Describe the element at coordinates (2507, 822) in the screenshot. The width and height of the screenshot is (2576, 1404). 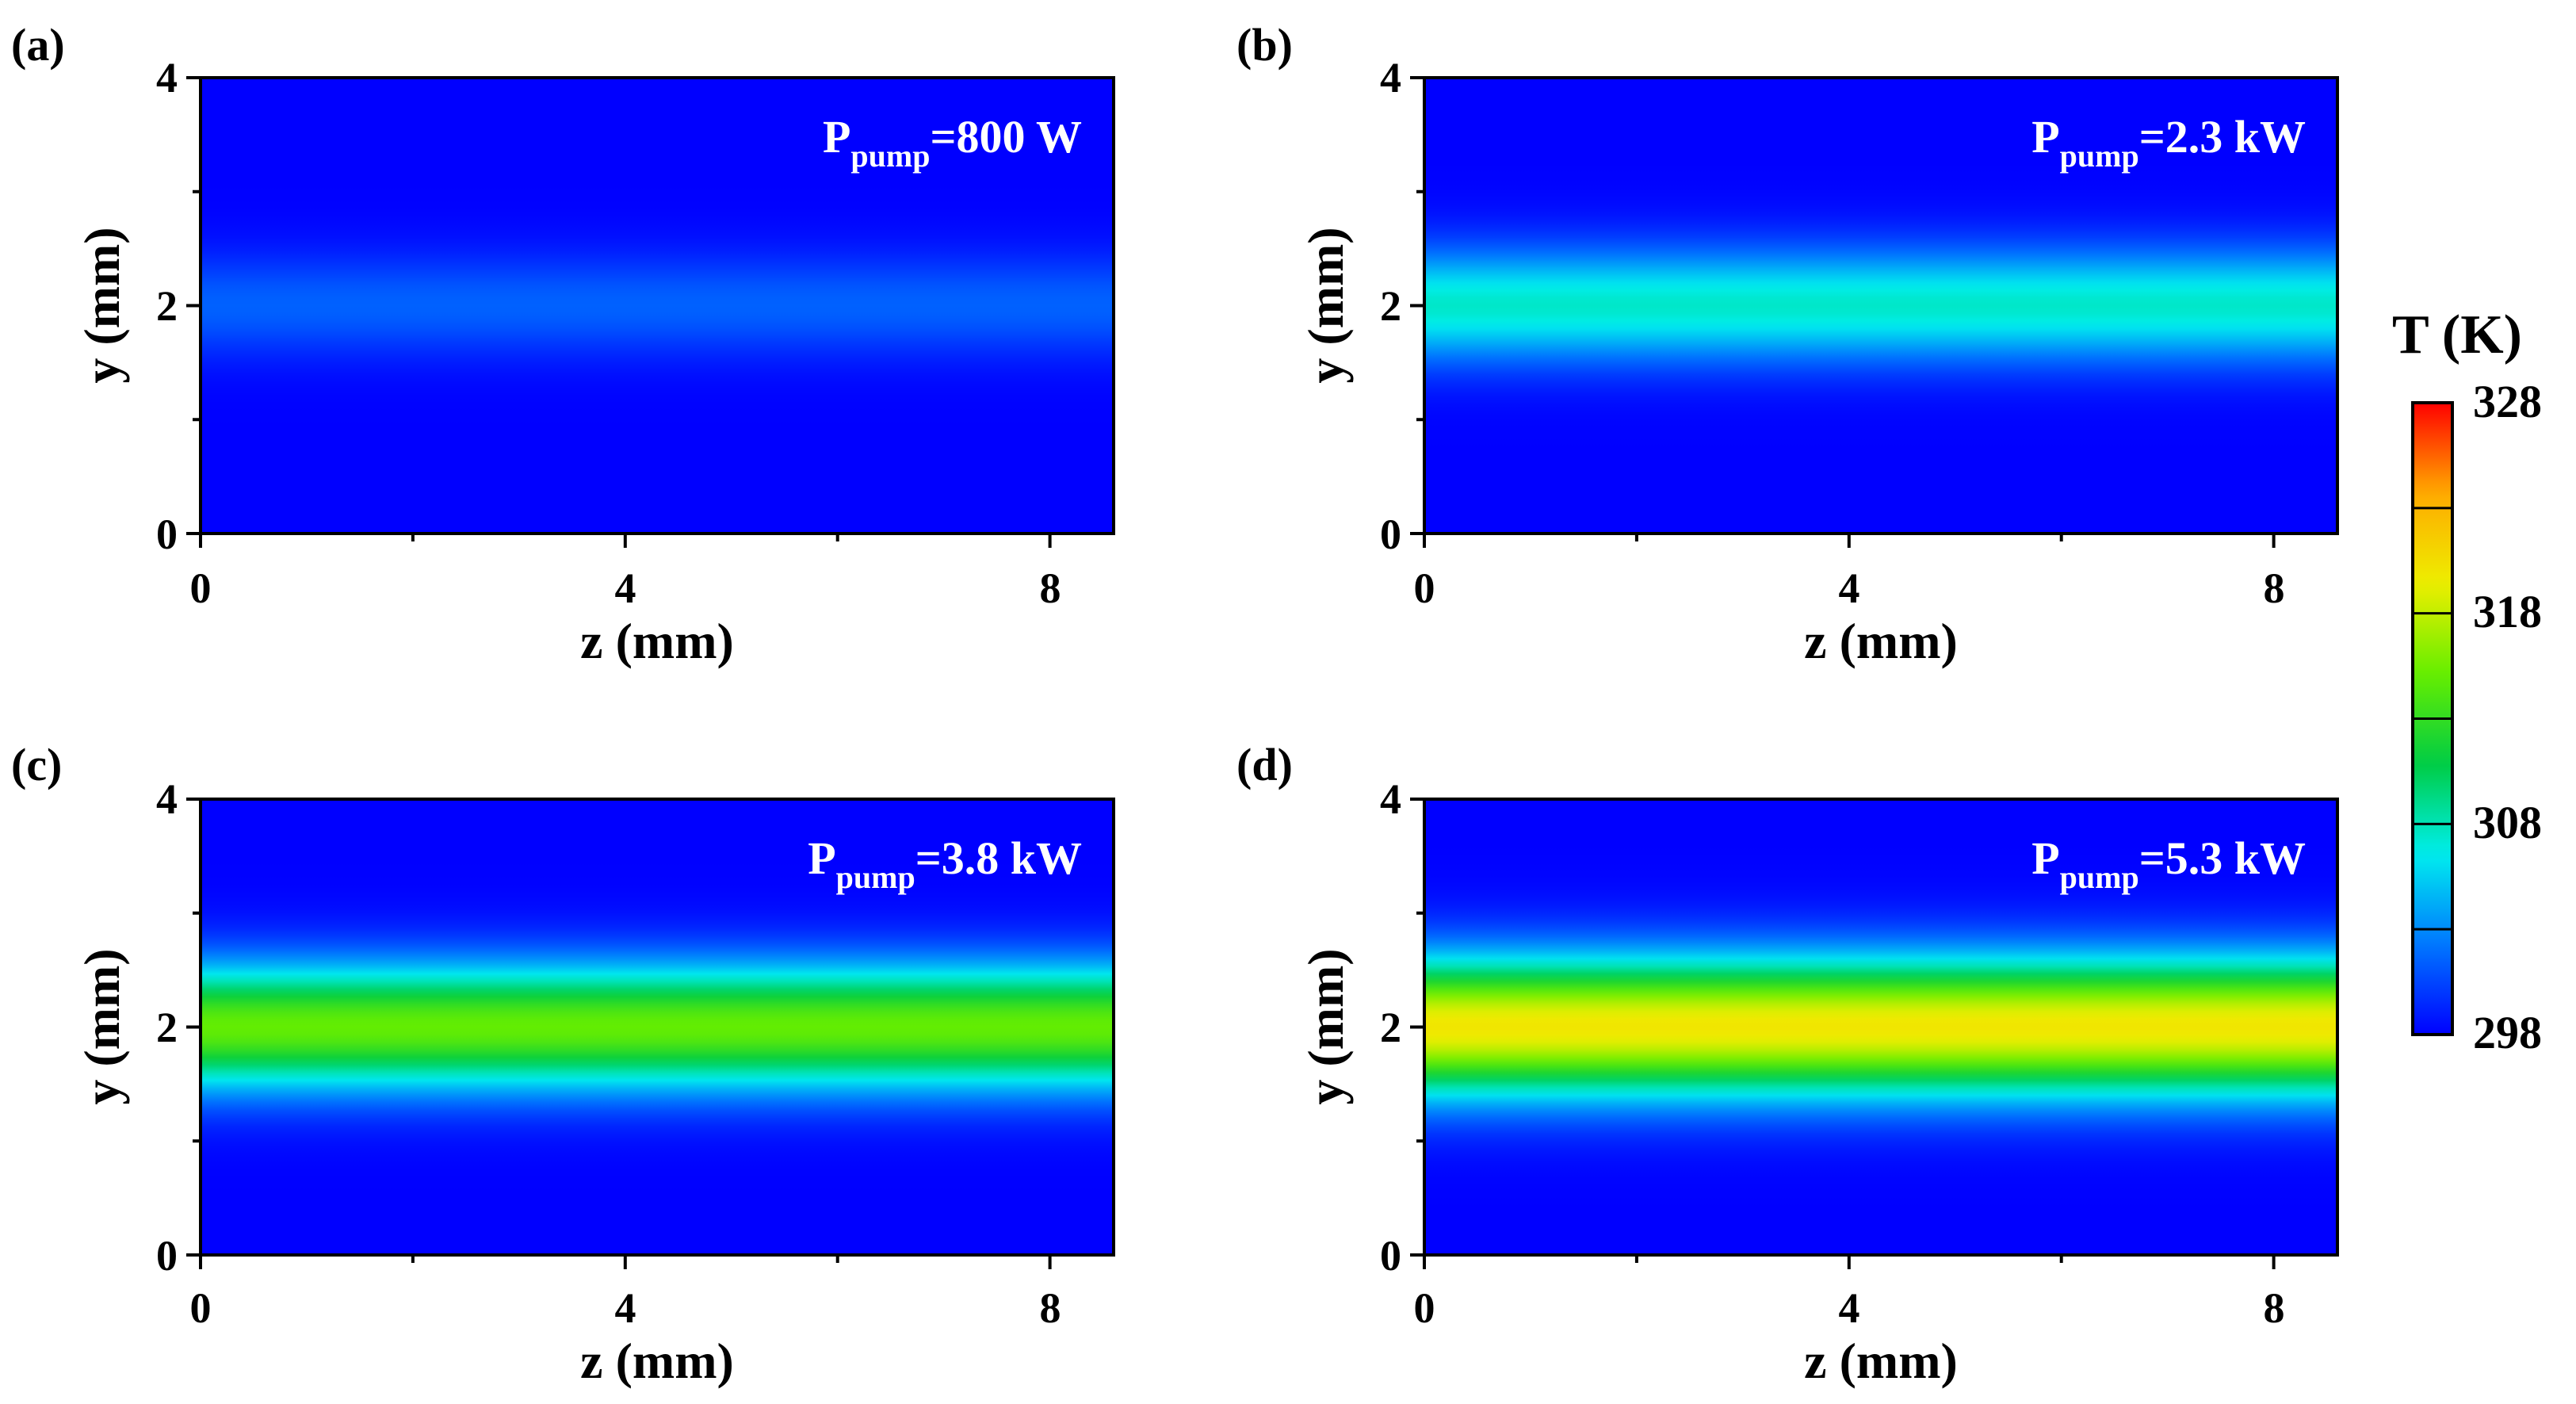
I see `colorbar-tick-label: 308` at that location.